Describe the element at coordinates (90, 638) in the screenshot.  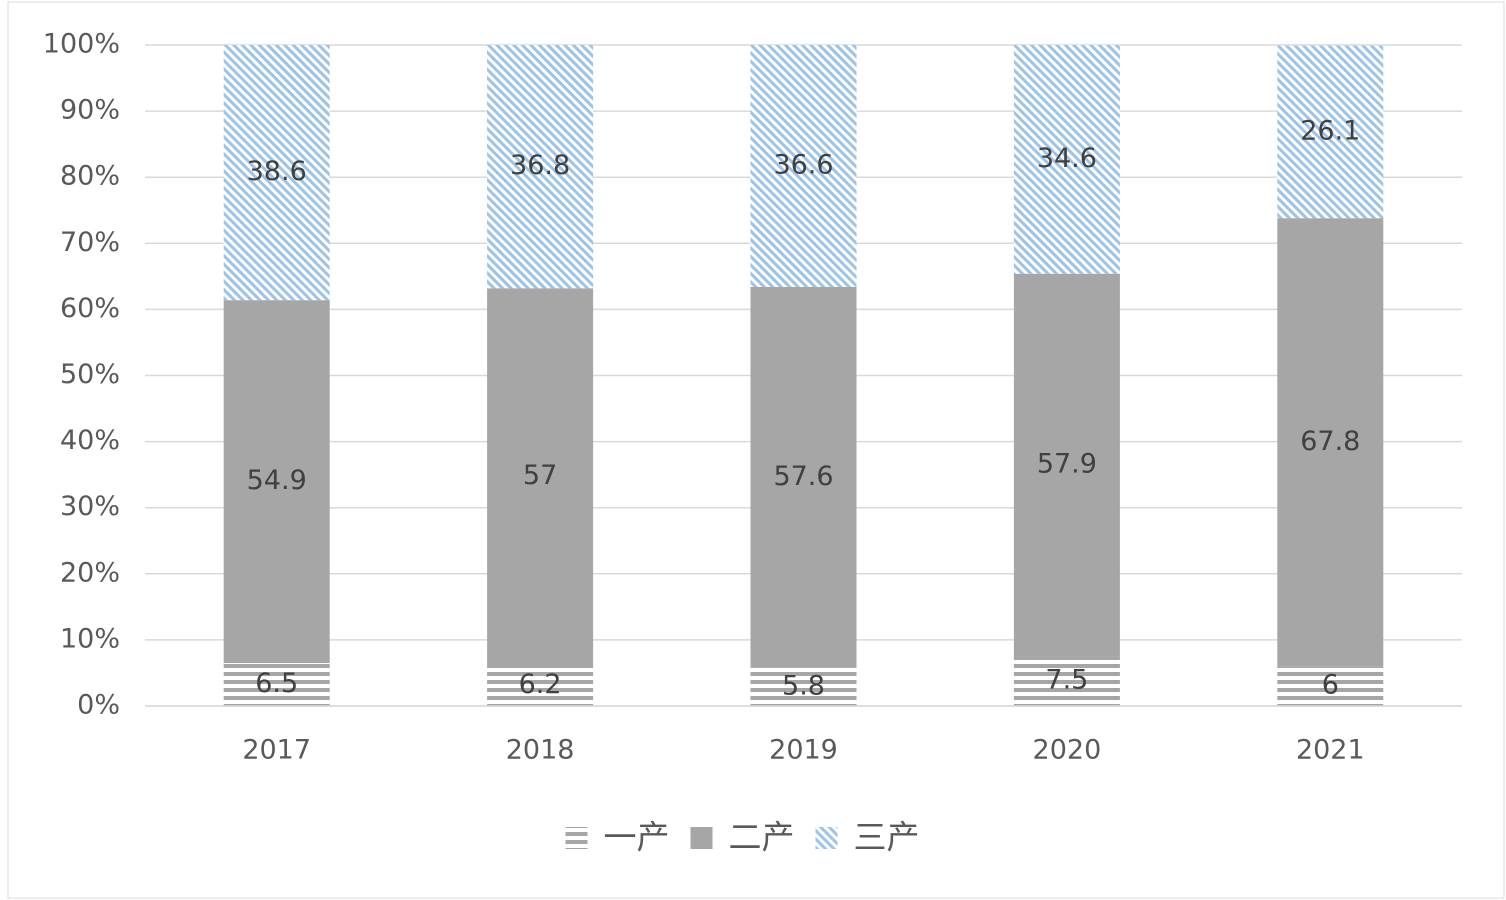
I see `y-tick-label: 10%` at that location.